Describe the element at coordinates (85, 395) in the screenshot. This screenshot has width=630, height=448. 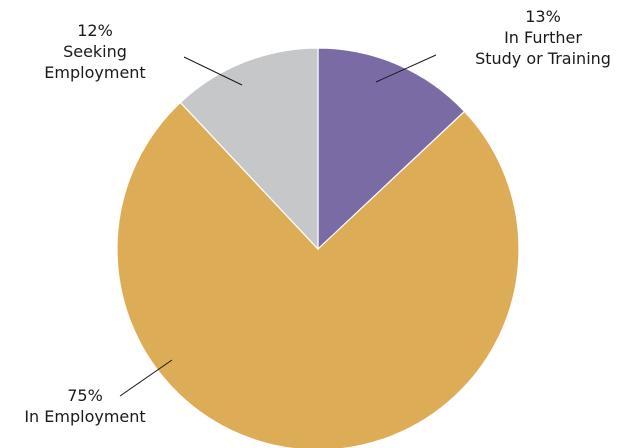
I see `slice-percent: 75%` at that location.